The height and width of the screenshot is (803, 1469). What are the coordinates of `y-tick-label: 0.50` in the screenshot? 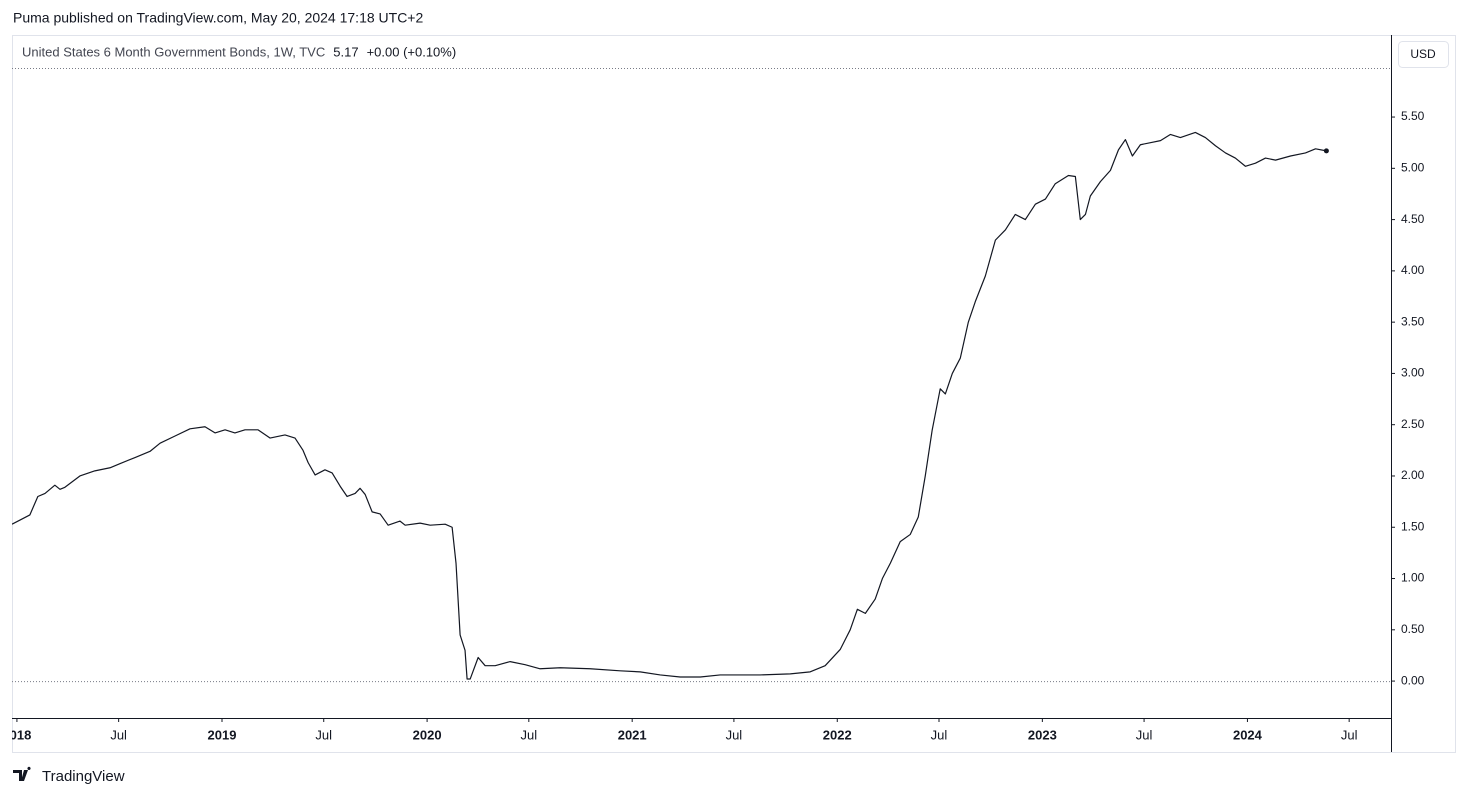 It's located at (1413, 629).